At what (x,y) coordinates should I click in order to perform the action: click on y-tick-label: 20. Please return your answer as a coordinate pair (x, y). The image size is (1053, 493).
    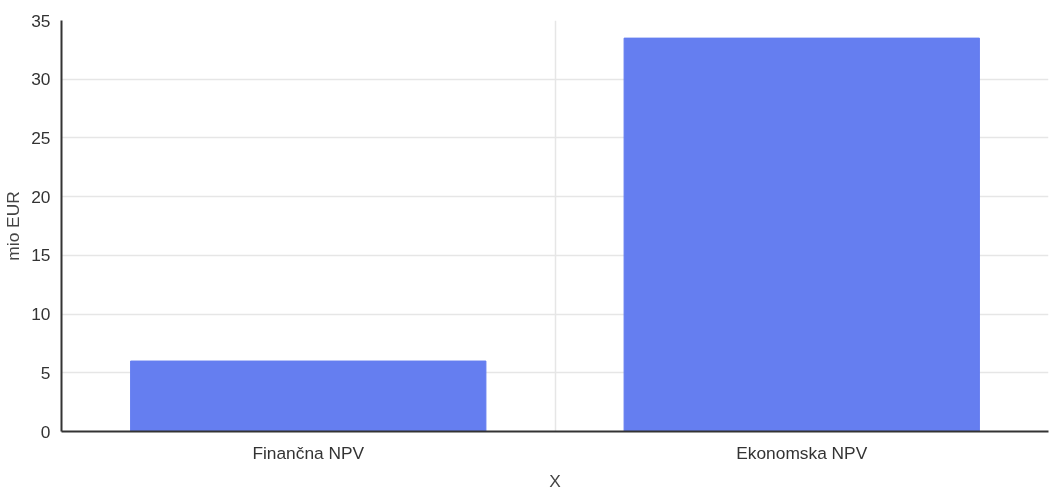
    Looking at the image, I should click on (41, 196).